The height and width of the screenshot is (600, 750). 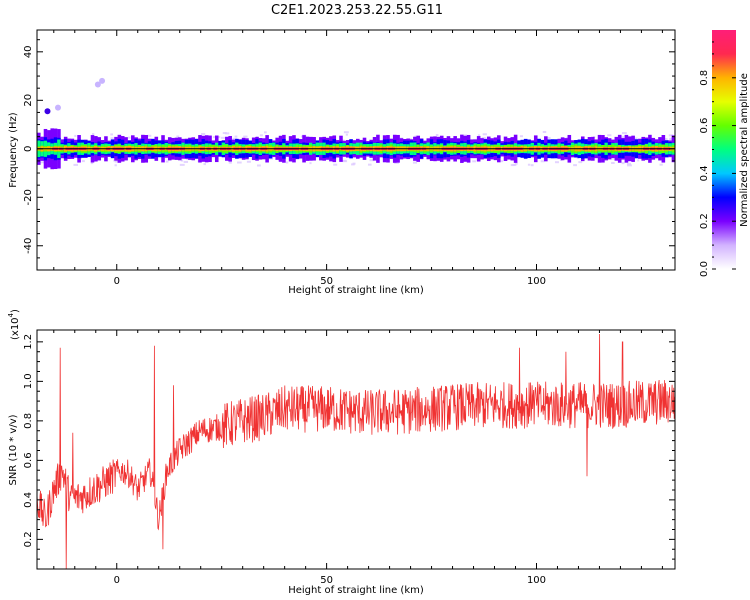 What do you see at coordinates (28, 342) in the screenshot?
I see `y-tick-label: 1.2` at bounding box center [28, 342].